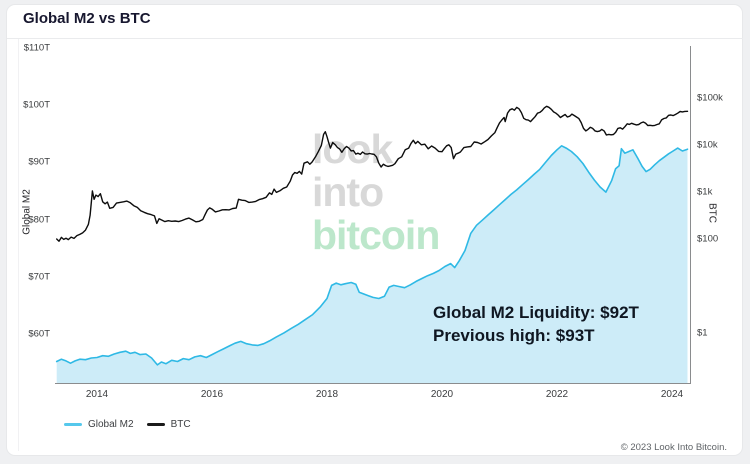 Image resolution: width=750 pixels, height=464 pixels. I want to click on legend-item-global-m2: Global M2, so click(99, 424).